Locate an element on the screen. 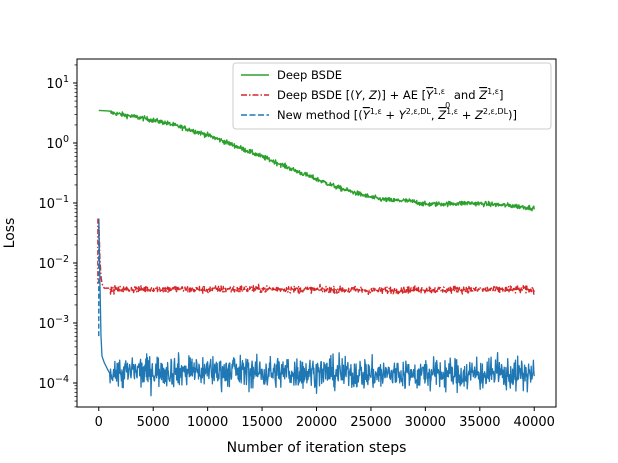  legend-label-2: Deep BSDE [(Y, Z)] + AE [Y1,ε0 and Z1,ε] is located at coordinates (390, 98).